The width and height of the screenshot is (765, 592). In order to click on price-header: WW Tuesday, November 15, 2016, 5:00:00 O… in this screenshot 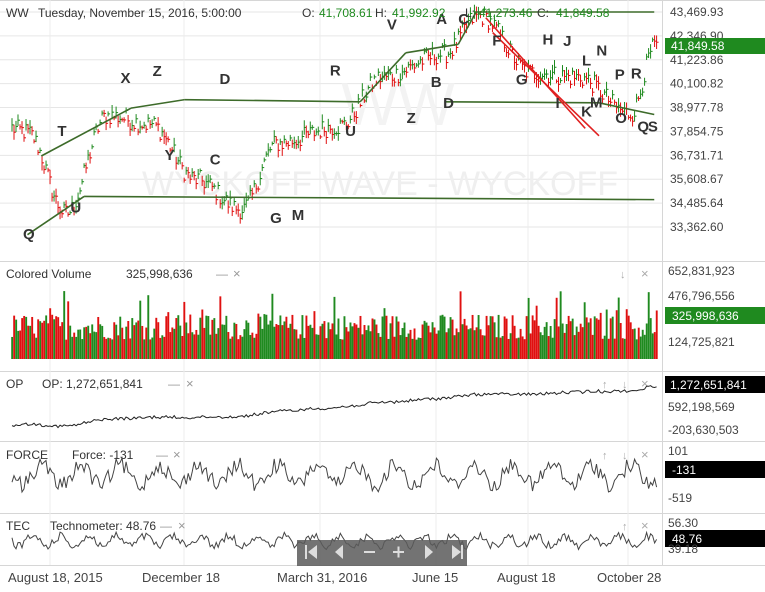, I will do `click(308, 13)`.